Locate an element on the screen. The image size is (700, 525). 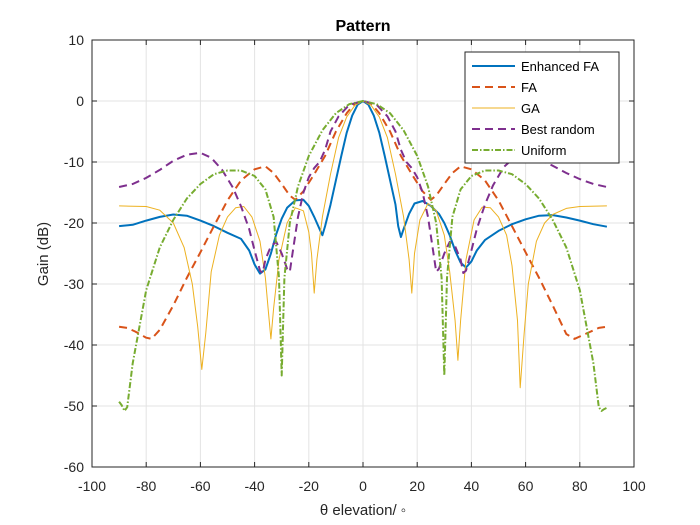
x-tick-label: -60 is located at coordinates (200, 486).